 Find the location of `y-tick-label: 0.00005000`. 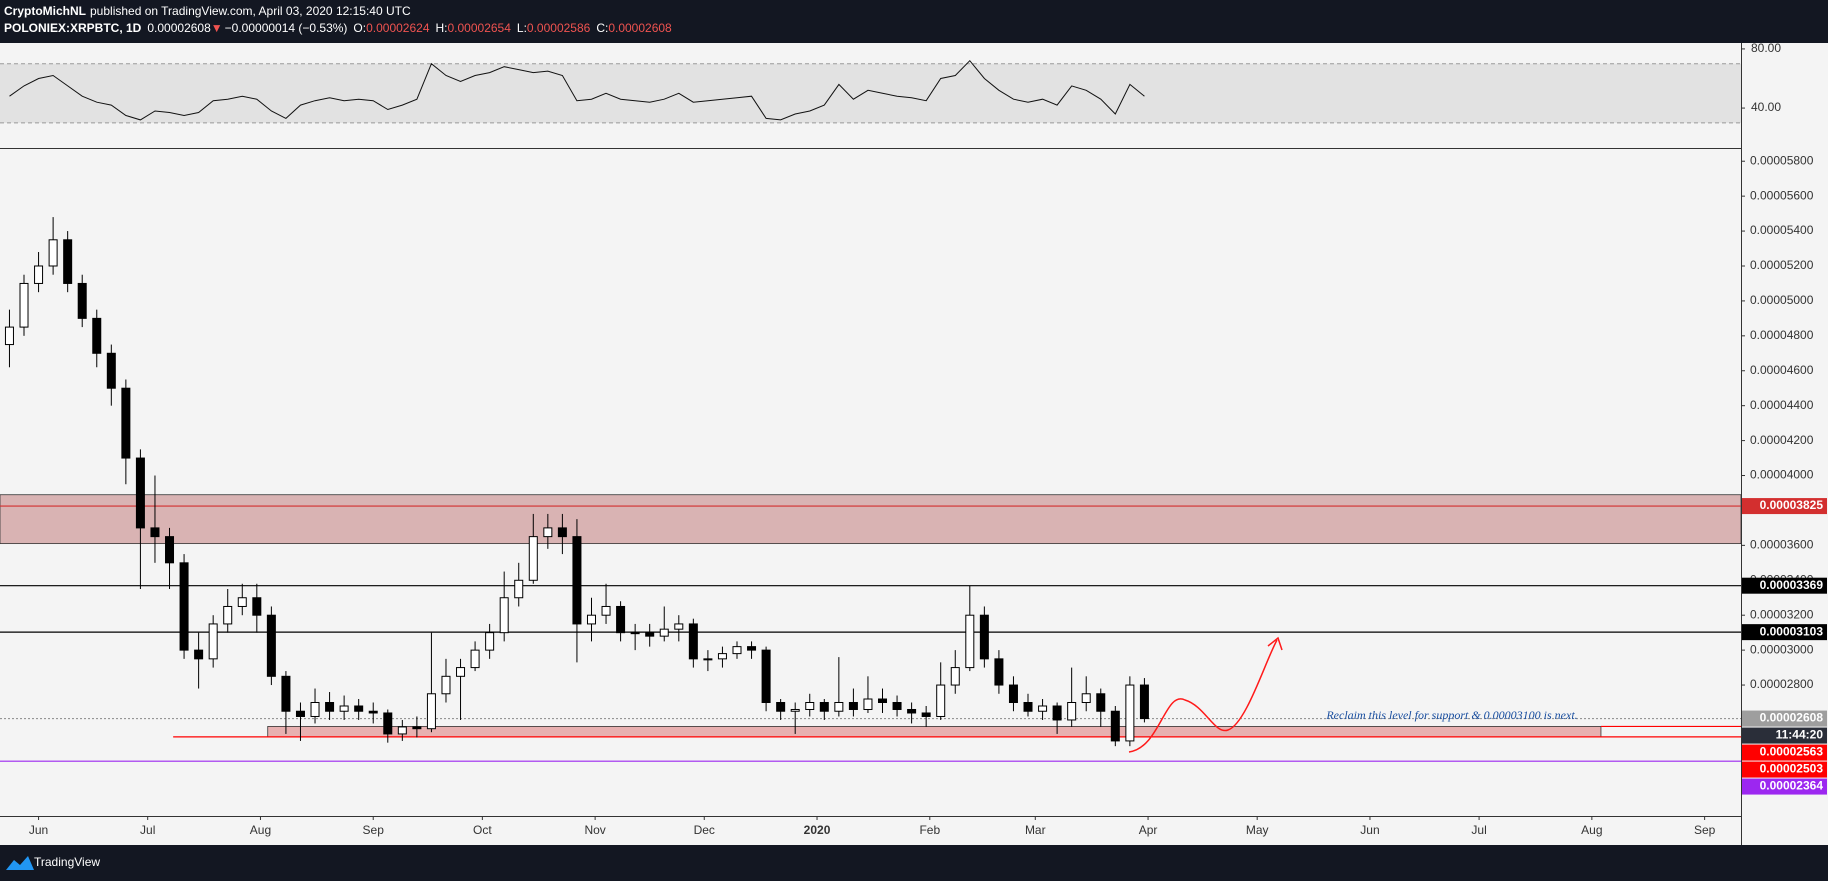

y-tick-label: 0.00005000 is located at coordinates (1782, 300).